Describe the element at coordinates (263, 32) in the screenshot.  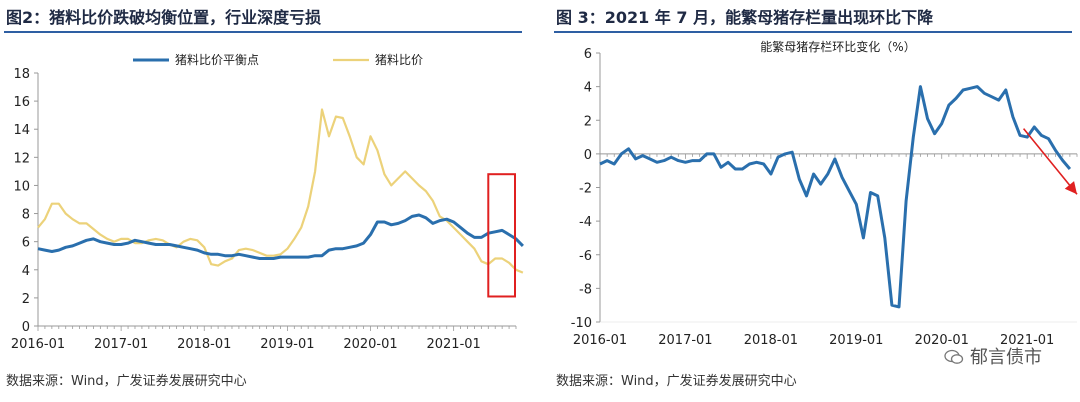
I see `left-title-rule` at that location.